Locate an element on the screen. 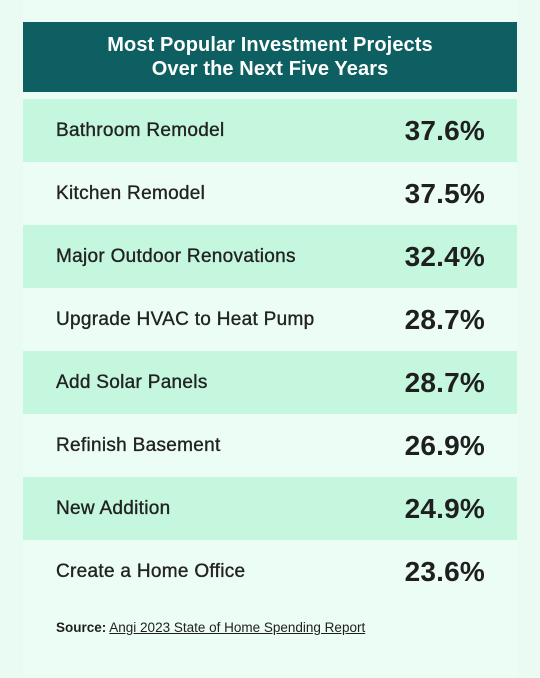 The image size is (540, 678). chart-title-line-1: Most Popular Investment Projects is located at coordinates (270, 45).